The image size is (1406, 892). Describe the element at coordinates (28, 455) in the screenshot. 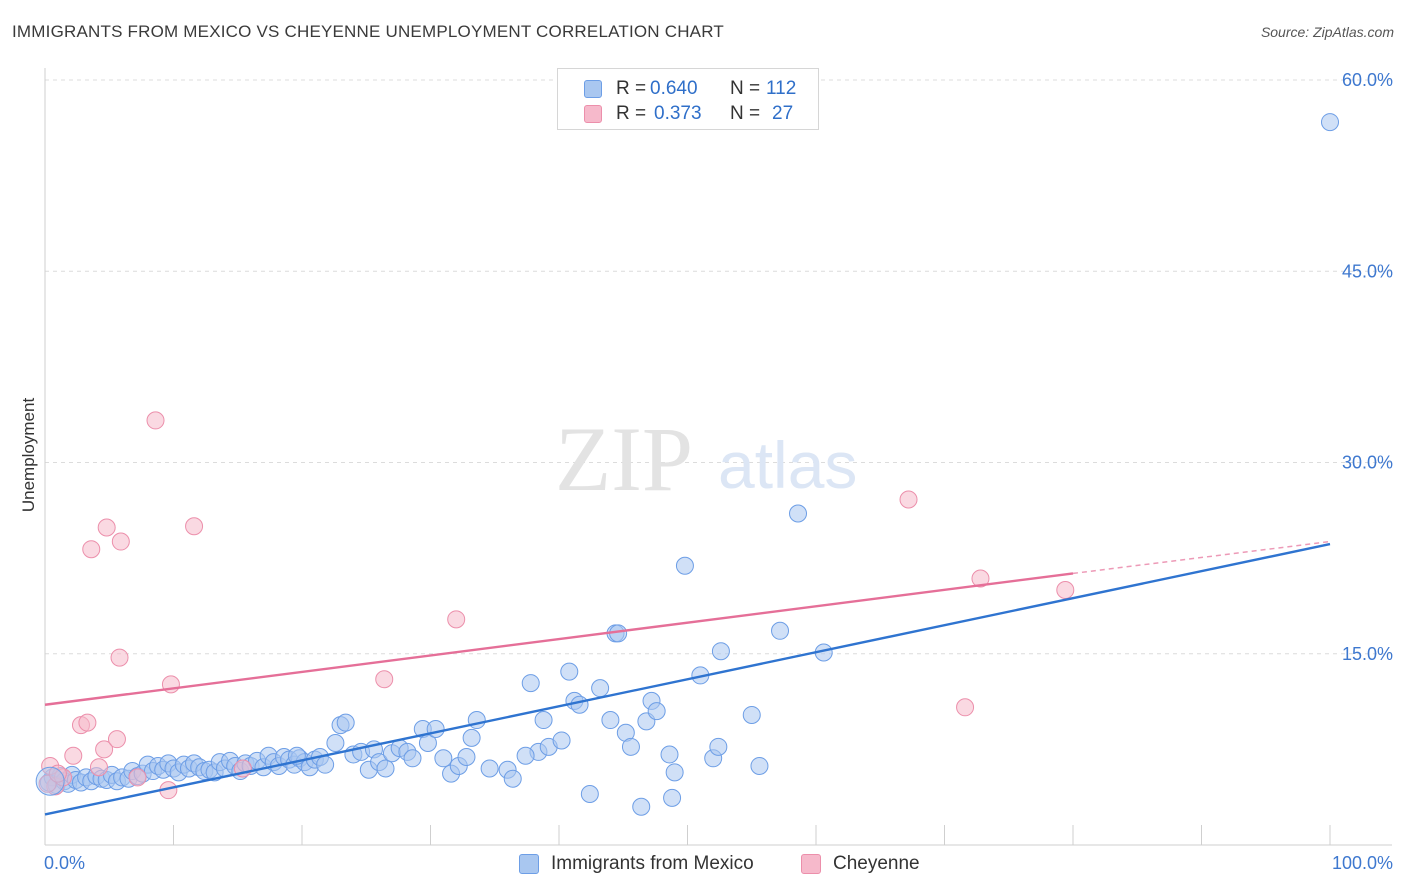

I see `y-axis-label: Unemployment` at that location.